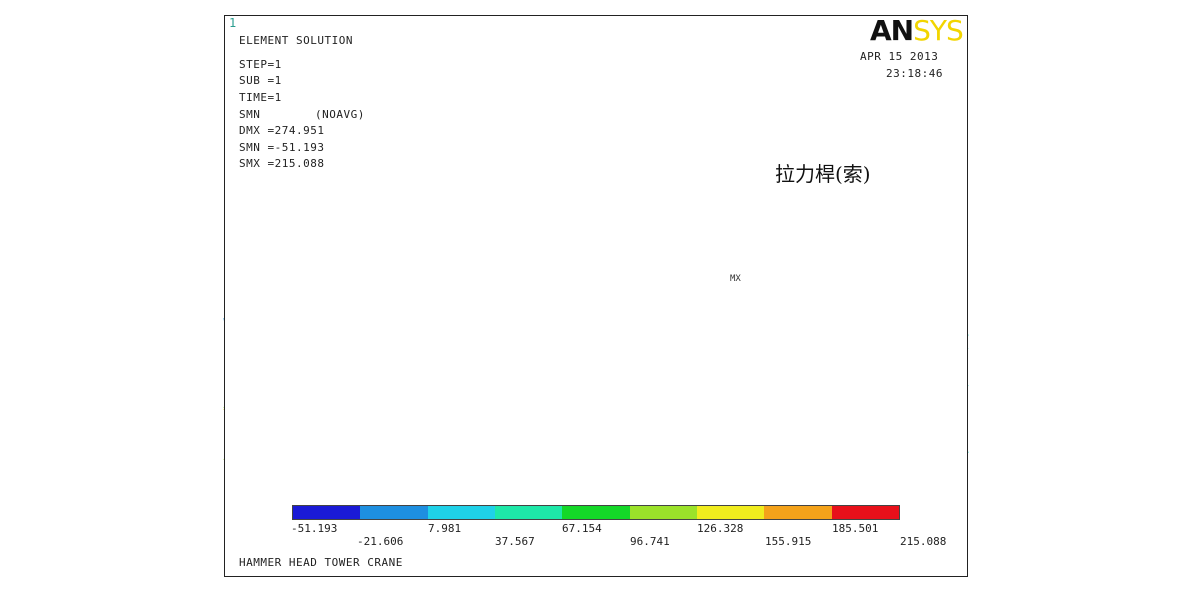  I want to click on legend-top-label-4: 126.328, so click(720, 528).